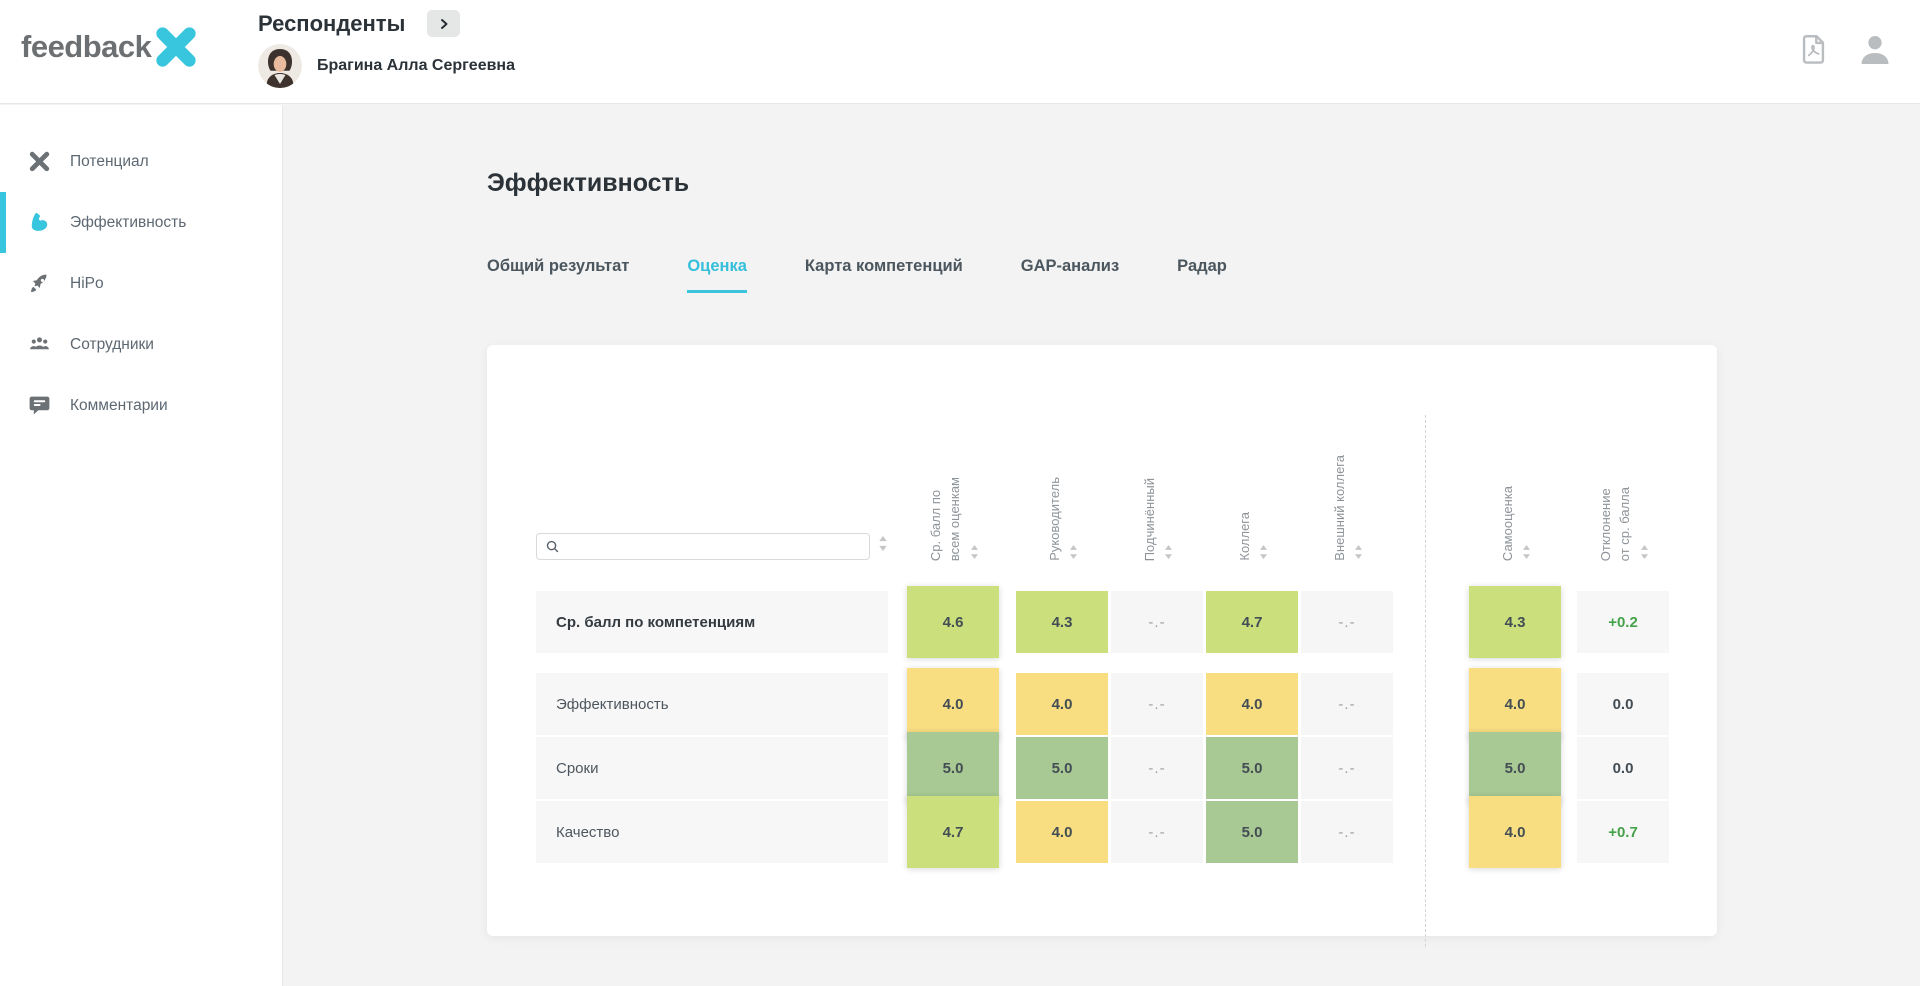  I want to click on title-block: Респонденты Брагина Алла Сергеевна, so click(386, 49).